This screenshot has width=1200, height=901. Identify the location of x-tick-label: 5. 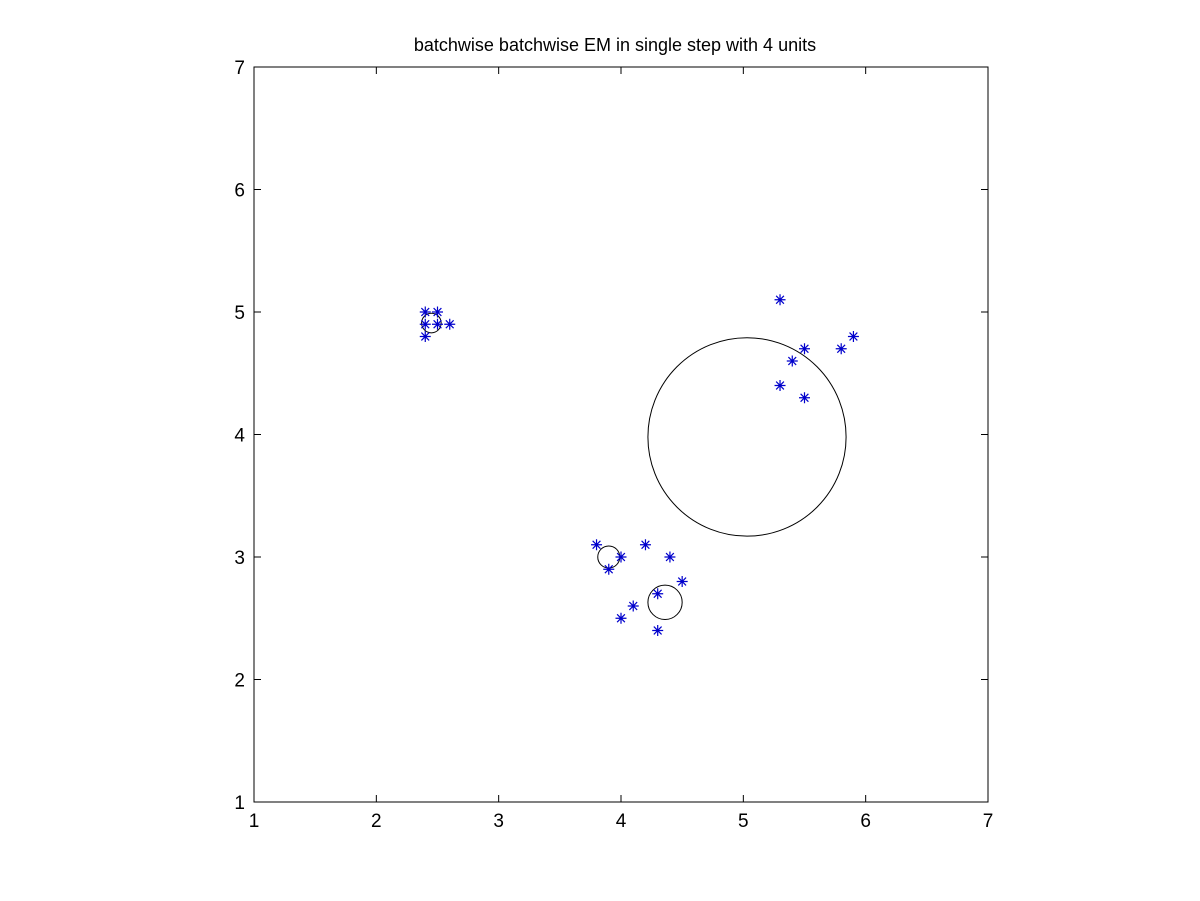
(743, 821).